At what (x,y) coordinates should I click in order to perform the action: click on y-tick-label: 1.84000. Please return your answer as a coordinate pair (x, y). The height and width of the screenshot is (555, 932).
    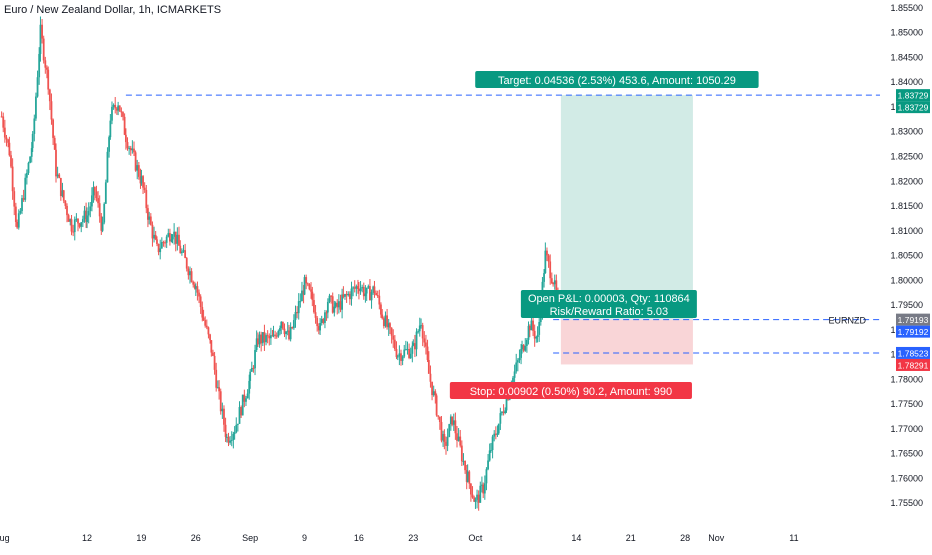
    Looking at the image, I should click on (906, 82).